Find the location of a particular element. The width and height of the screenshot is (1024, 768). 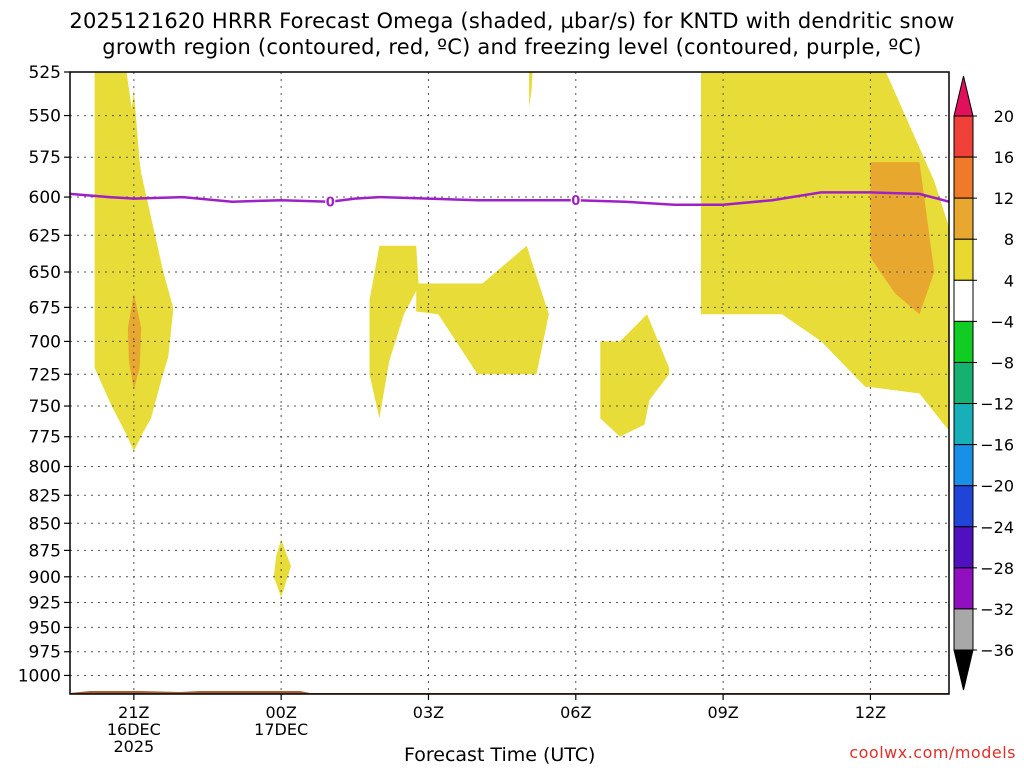

colorbar-label: 20 is located at coordinates (1004, 116).